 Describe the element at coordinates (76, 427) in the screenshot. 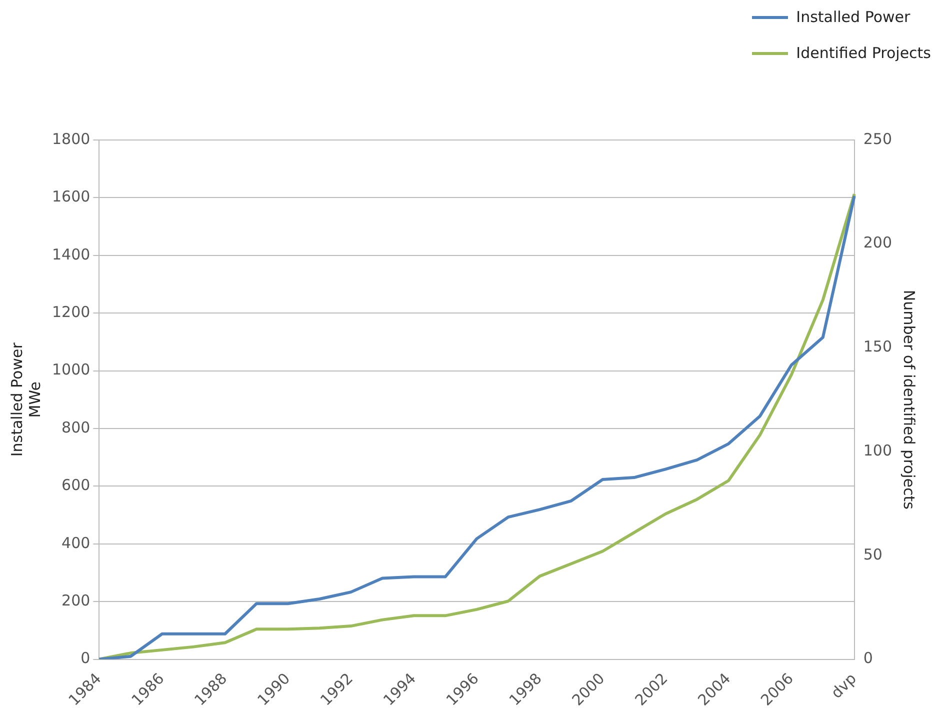

I see `y-tick-label: 800` at that location.